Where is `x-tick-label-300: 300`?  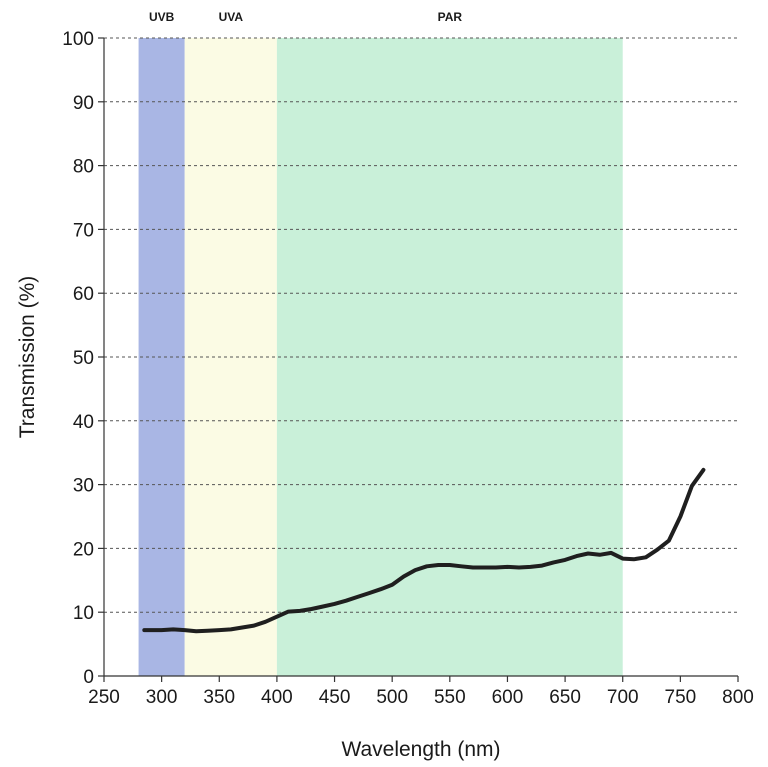
x-tick-label-300: 300 is located at coordinates (162, 697).